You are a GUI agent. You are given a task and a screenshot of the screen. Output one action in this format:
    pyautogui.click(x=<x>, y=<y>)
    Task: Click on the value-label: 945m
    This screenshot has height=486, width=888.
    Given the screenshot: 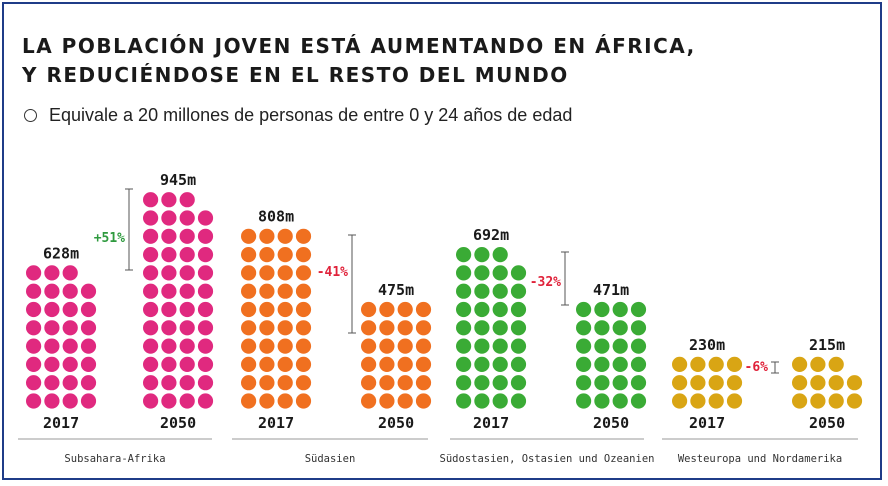 What is the action you would take?
    pyautogui.click(x=178, y=180)
    